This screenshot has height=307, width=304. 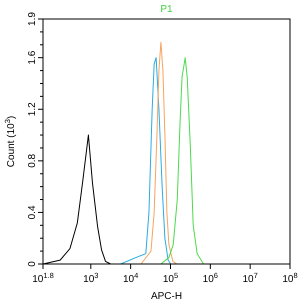 I want to click on x-tick-label: 10$^{3}$, so click(x=90, y=277).